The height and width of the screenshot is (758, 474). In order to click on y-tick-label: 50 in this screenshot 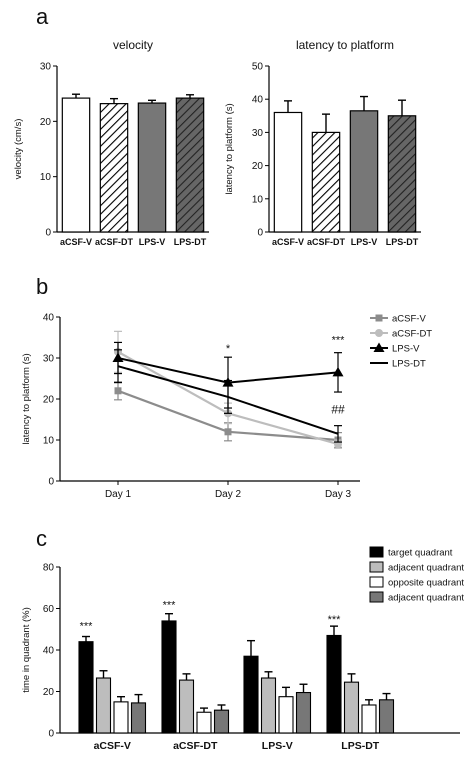, I will do `click(258, 67)`.